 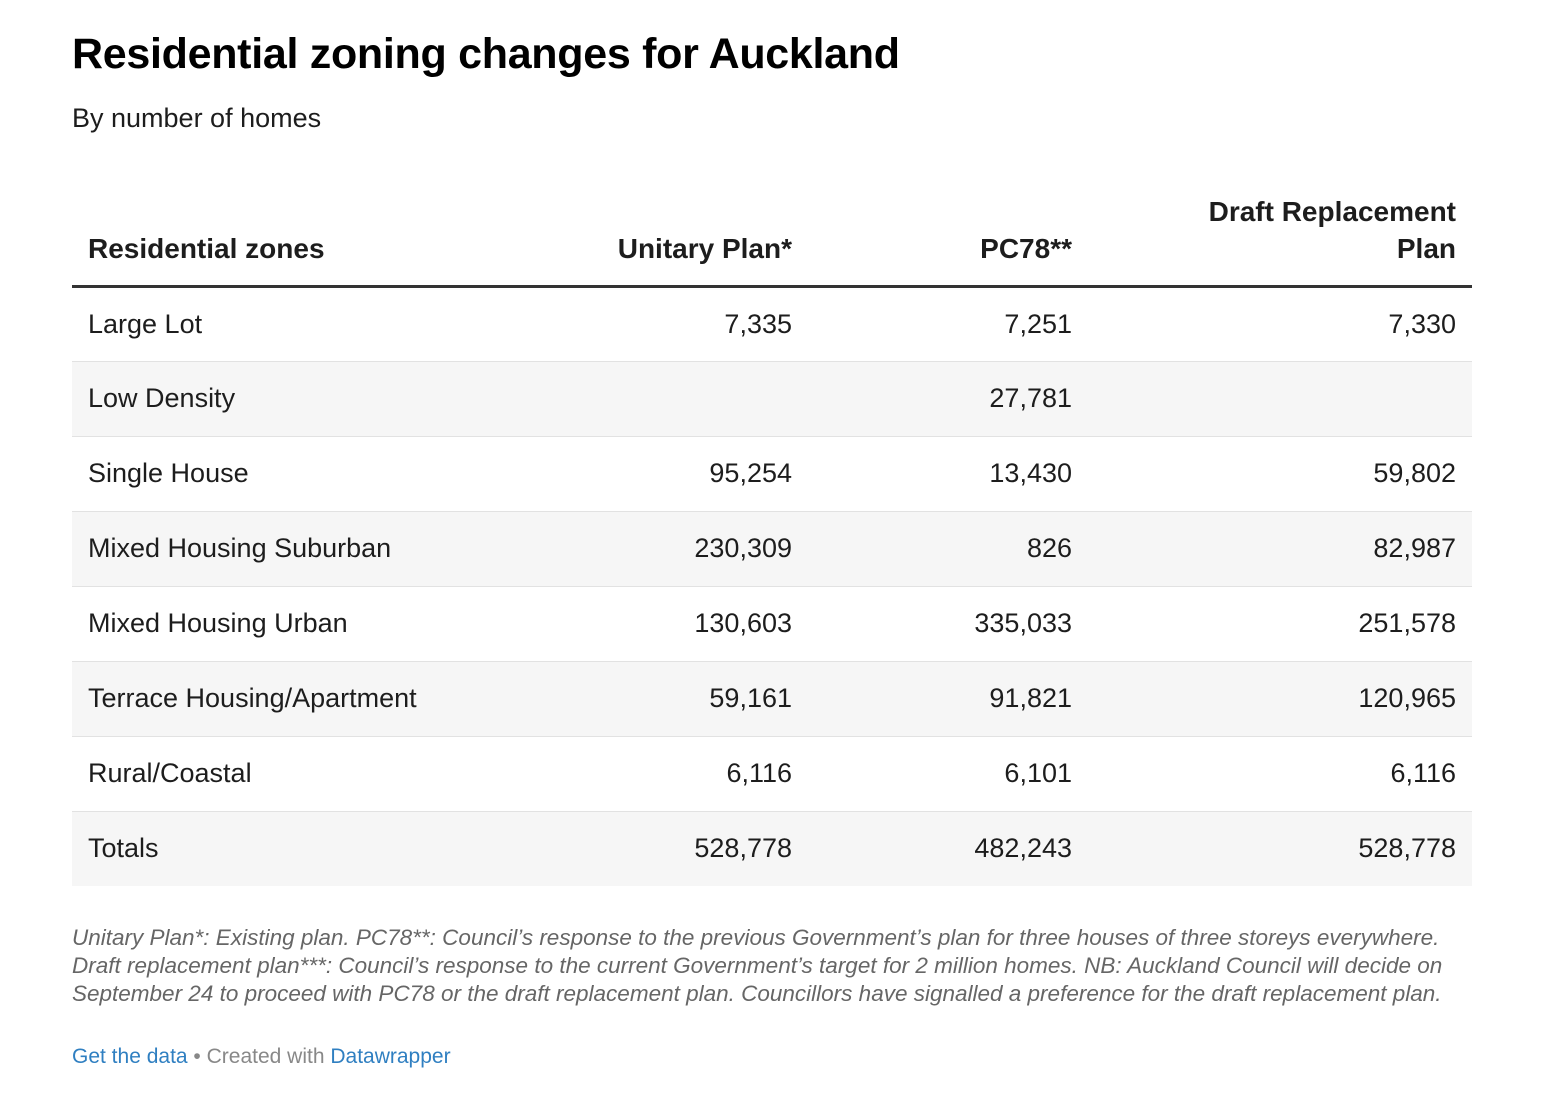 I want to click on datawrapper-link: Datawrapper, so click(x=390, y=1056).